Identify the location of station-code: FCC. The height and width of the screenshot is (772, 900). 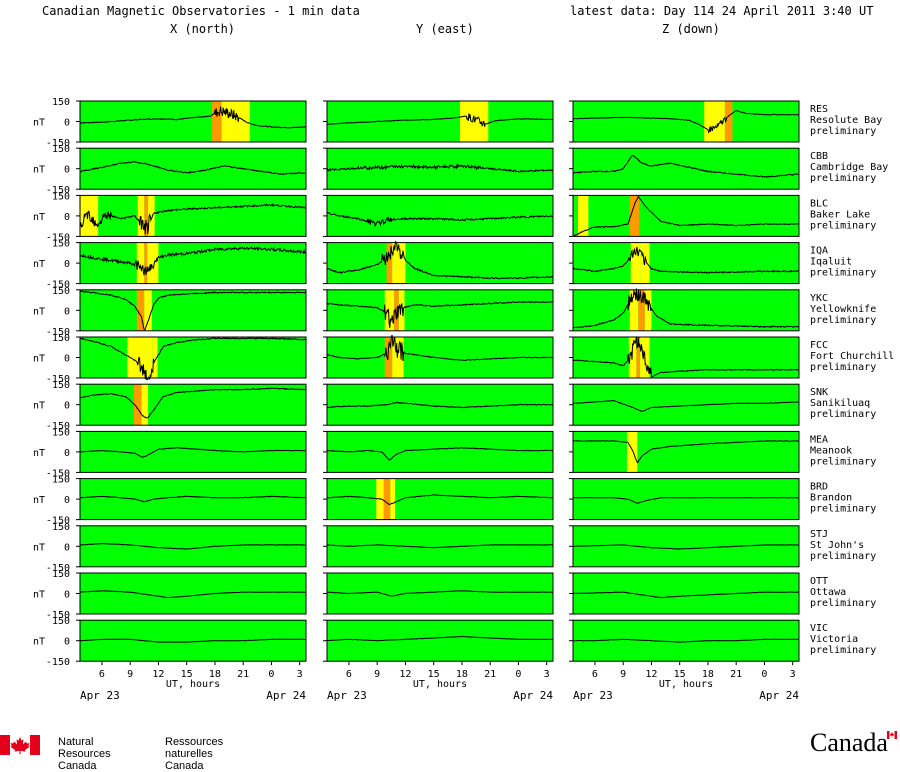
(819, 345).